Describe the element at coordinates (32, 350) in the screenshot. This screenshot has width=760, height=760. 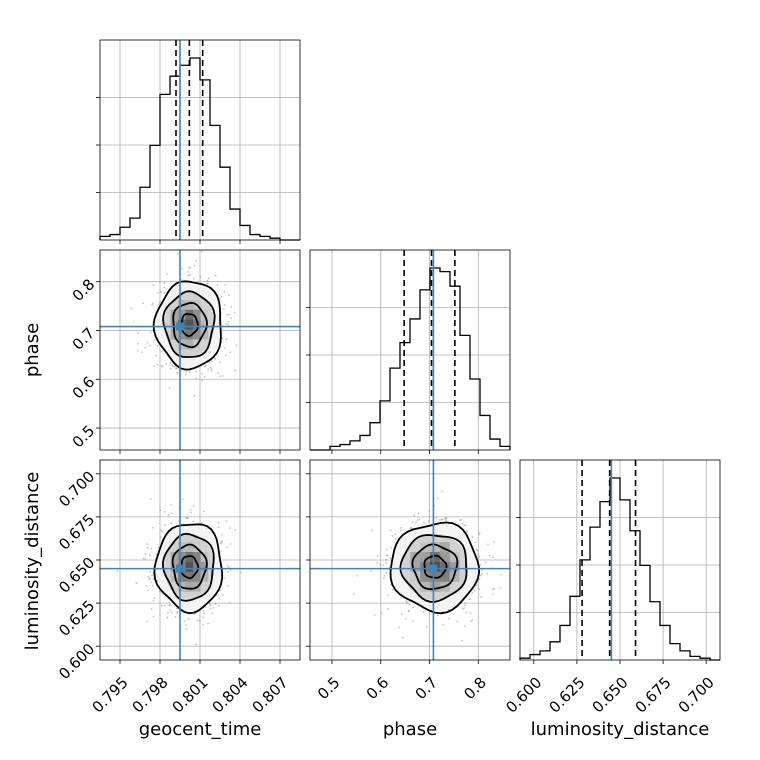
I see `ylabel-phase: phase` at that location.